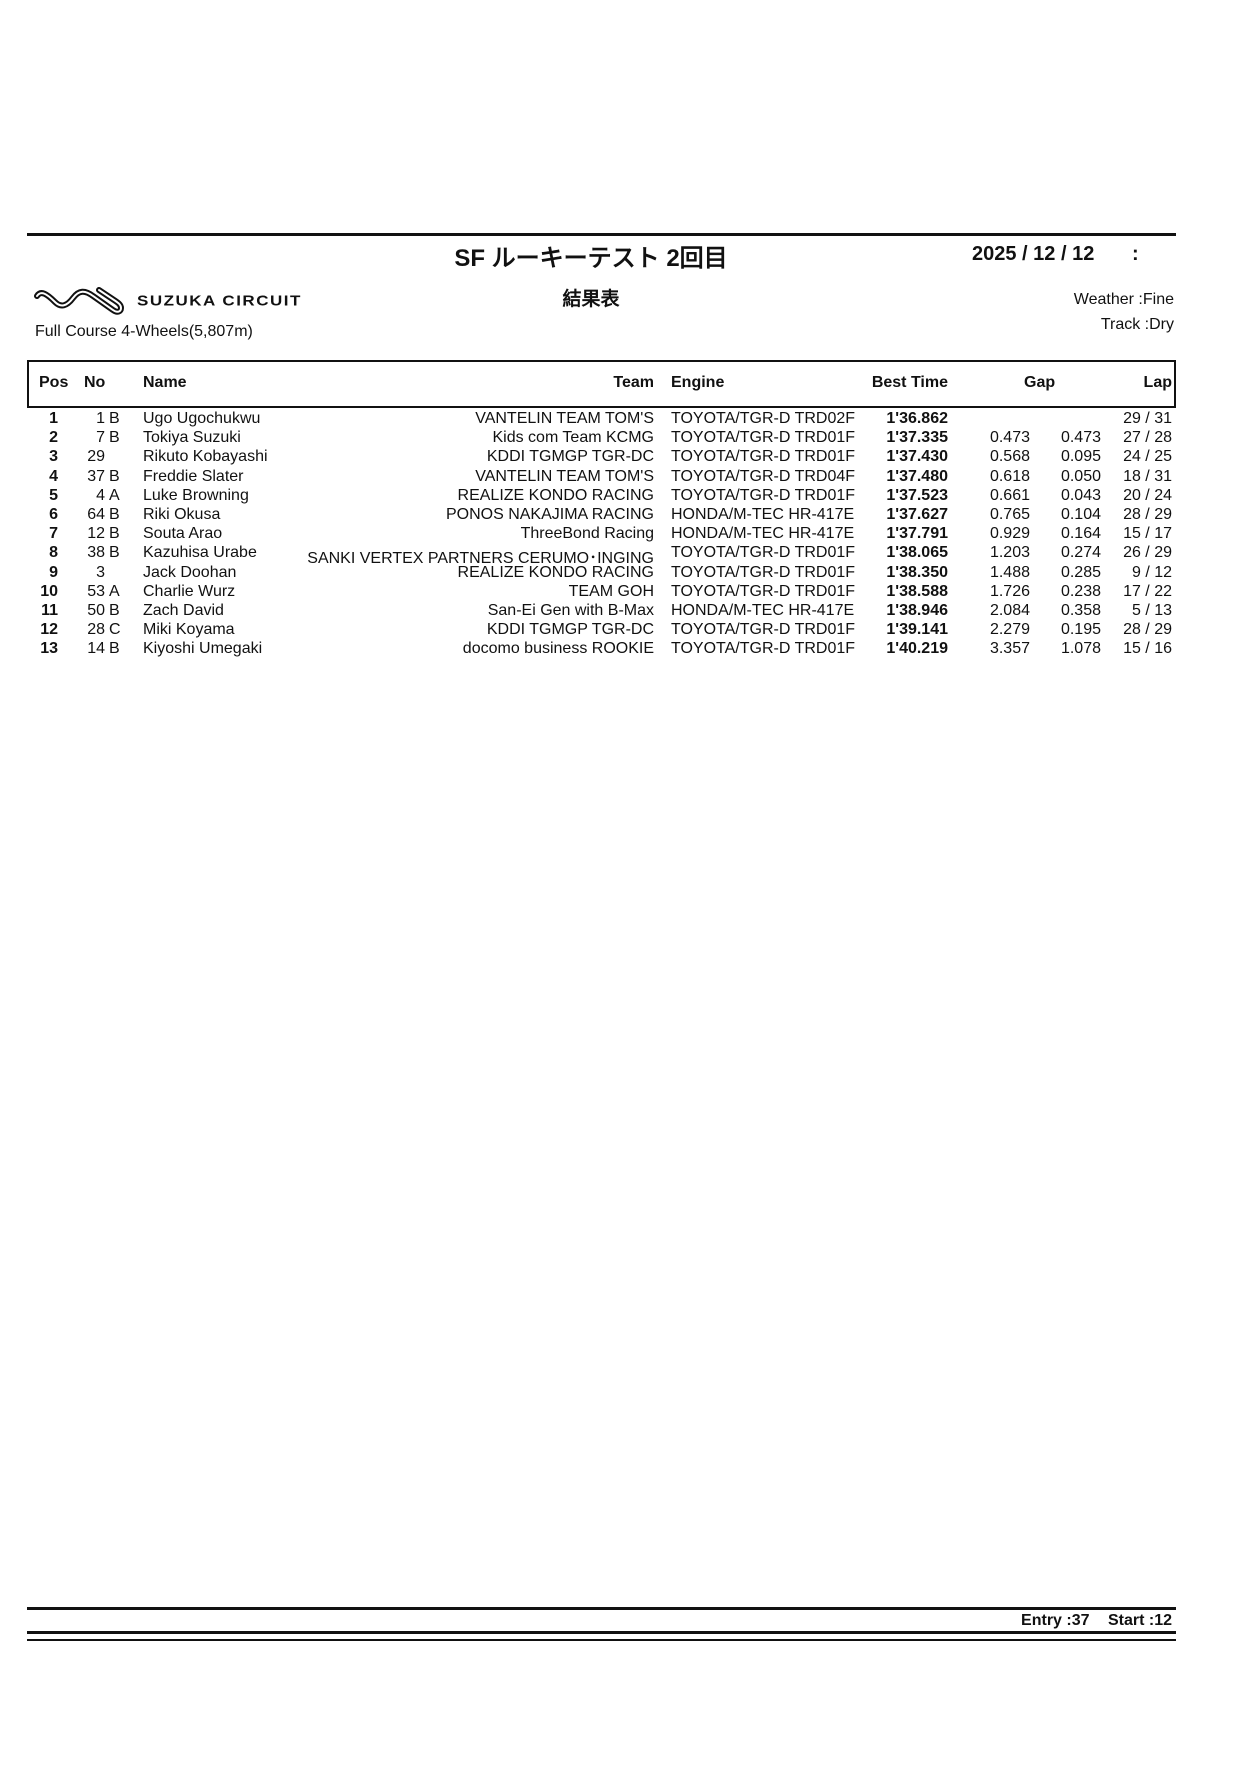  I want to click on best-time: 1'37.627, so click(917, 514).